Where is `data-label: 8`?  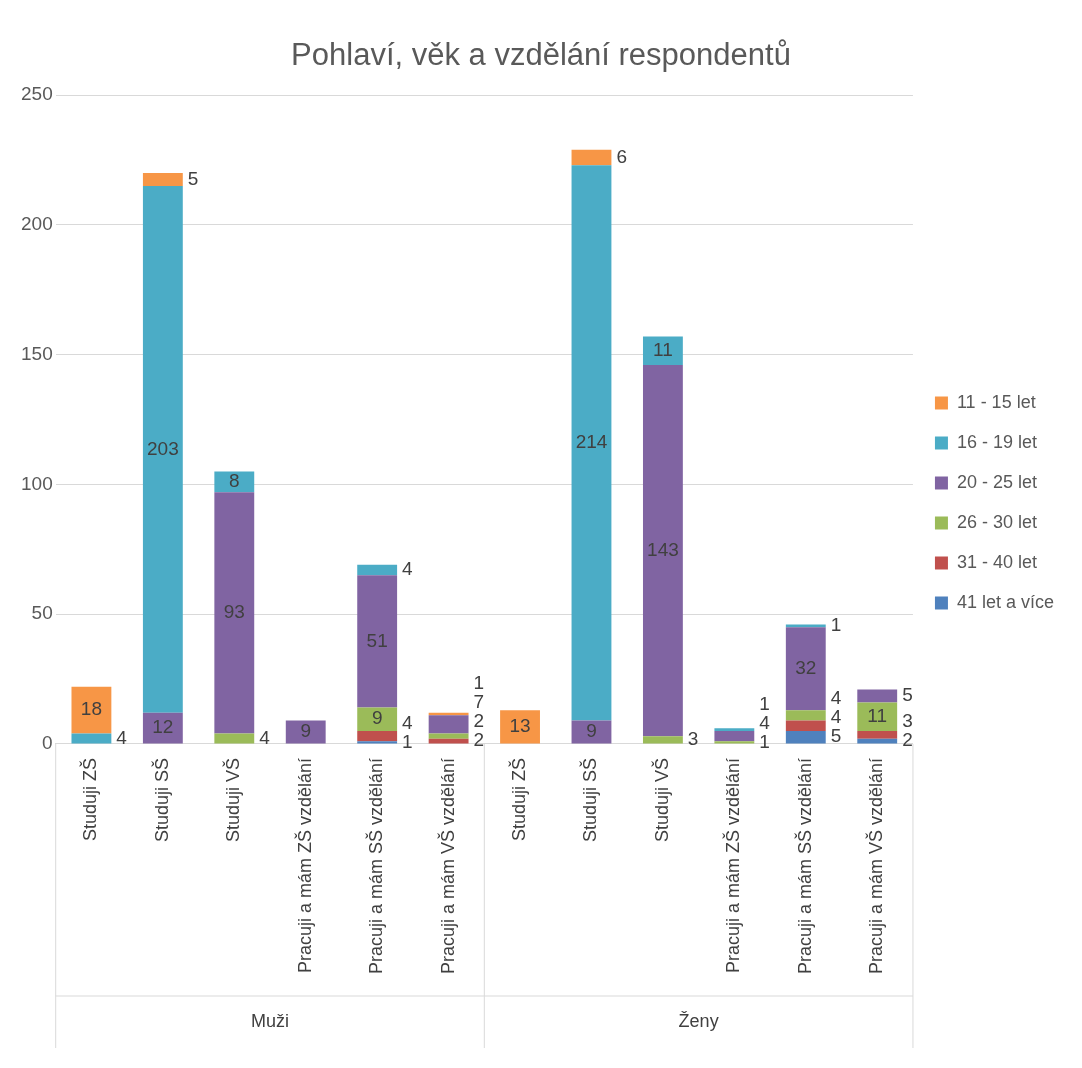
data-label: 8 is located at coordinates (234, 481).